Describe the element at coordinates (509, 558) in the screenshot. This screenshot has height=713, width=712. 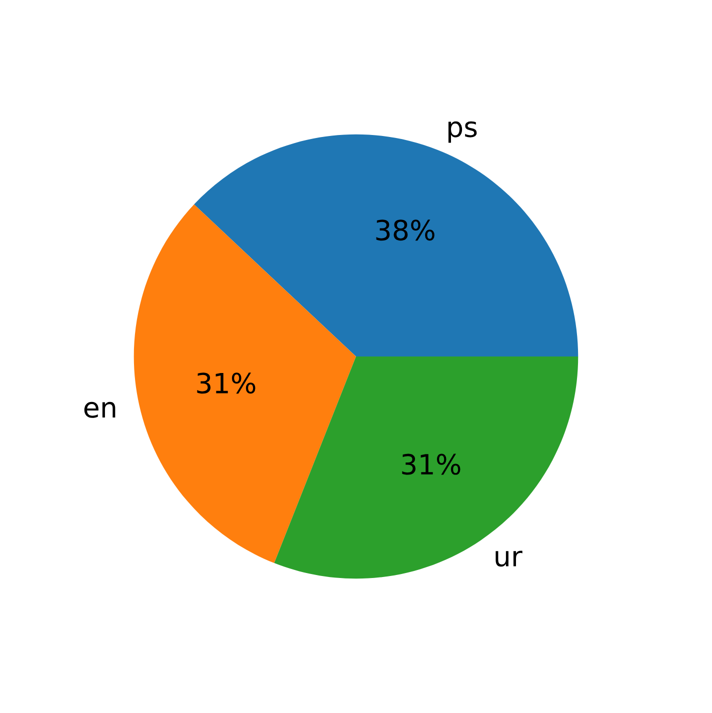
I see `slice-label: ur` at that location.